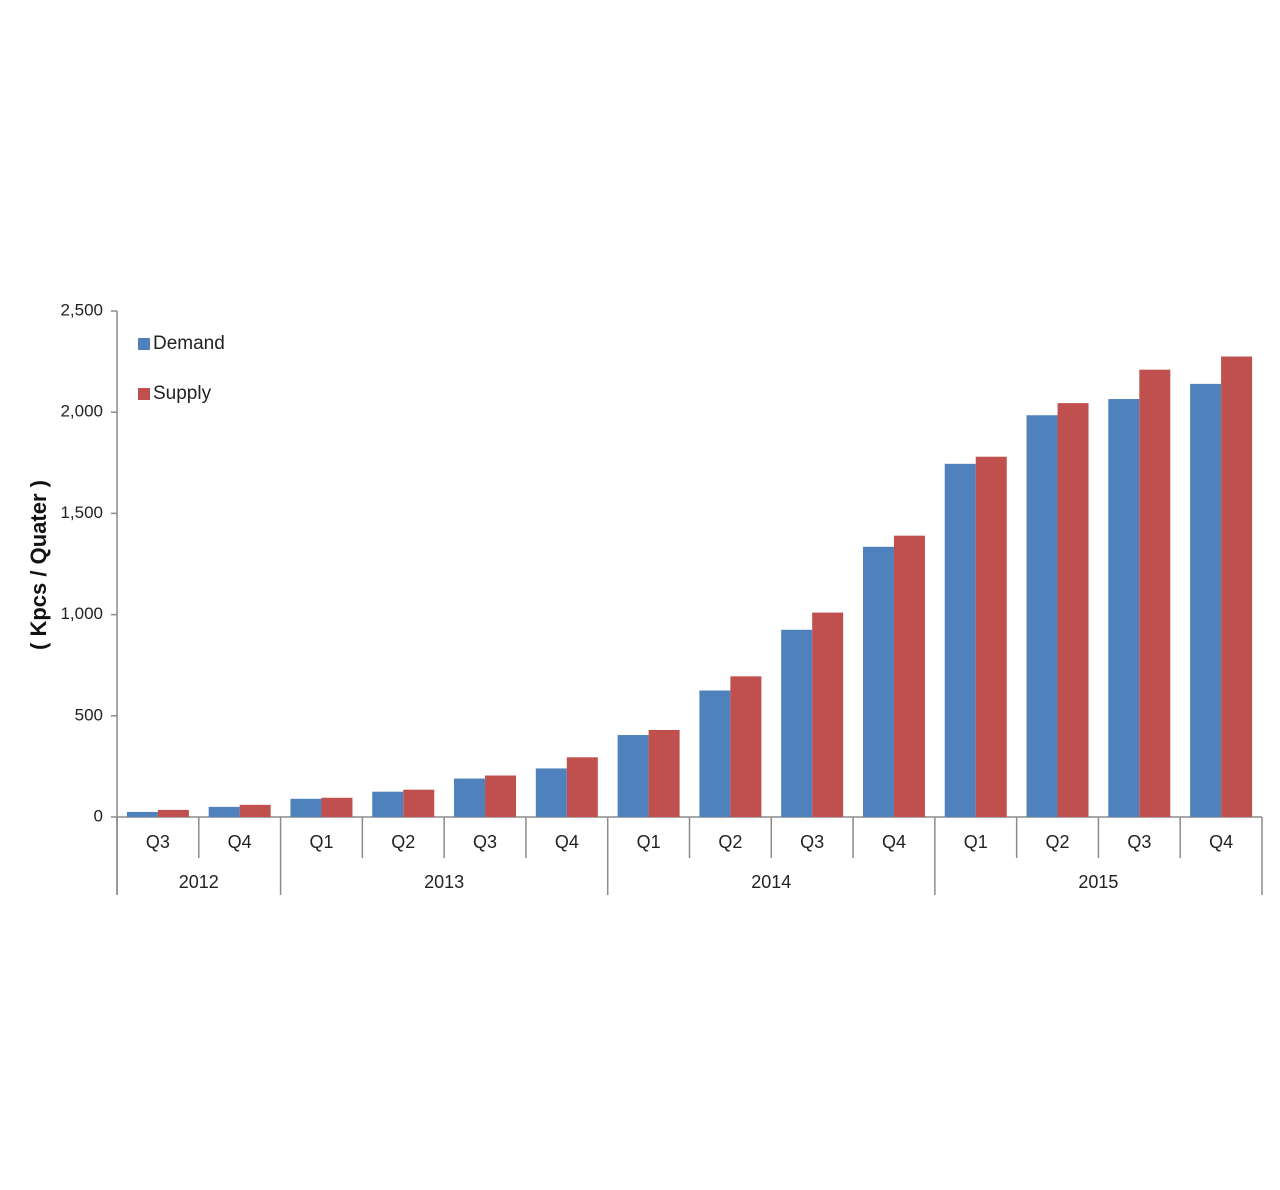  Describe the element at coordinates (81, 613) in the screenshot. I see `y-tick-label: 1,000` at that location.